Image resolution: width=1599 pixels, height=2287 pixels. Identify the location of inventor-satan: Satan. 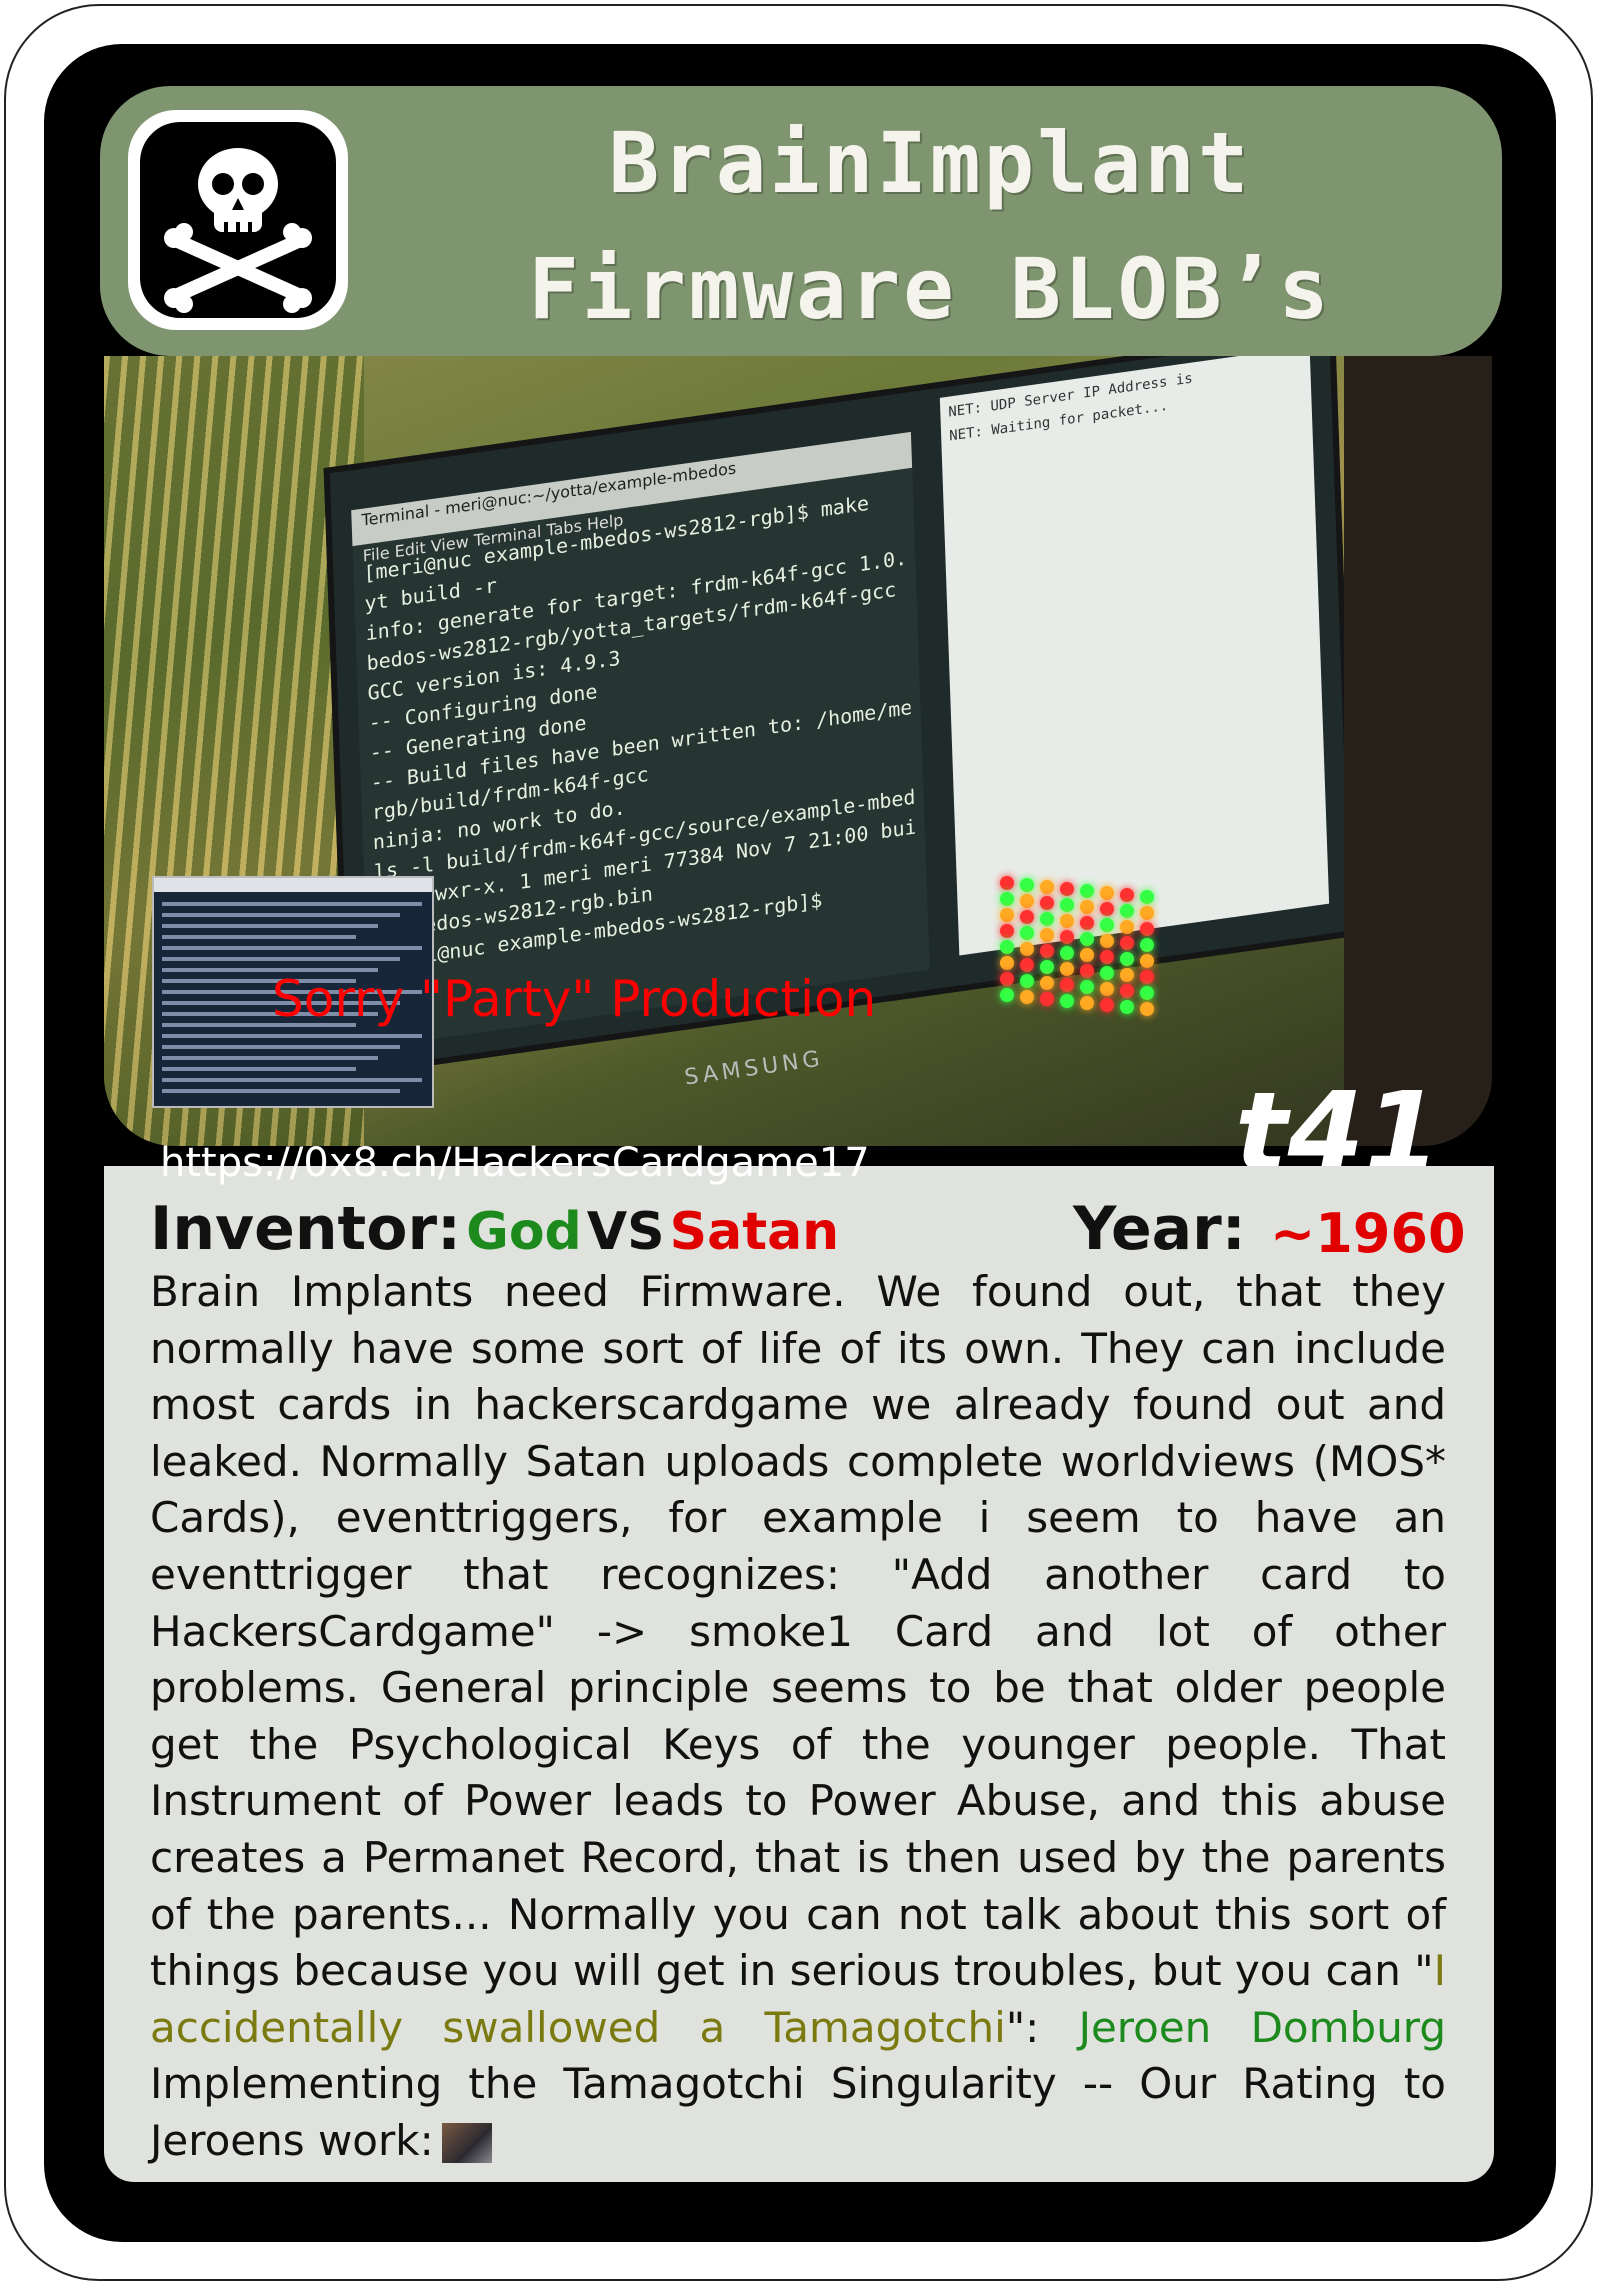
(754, 1232).